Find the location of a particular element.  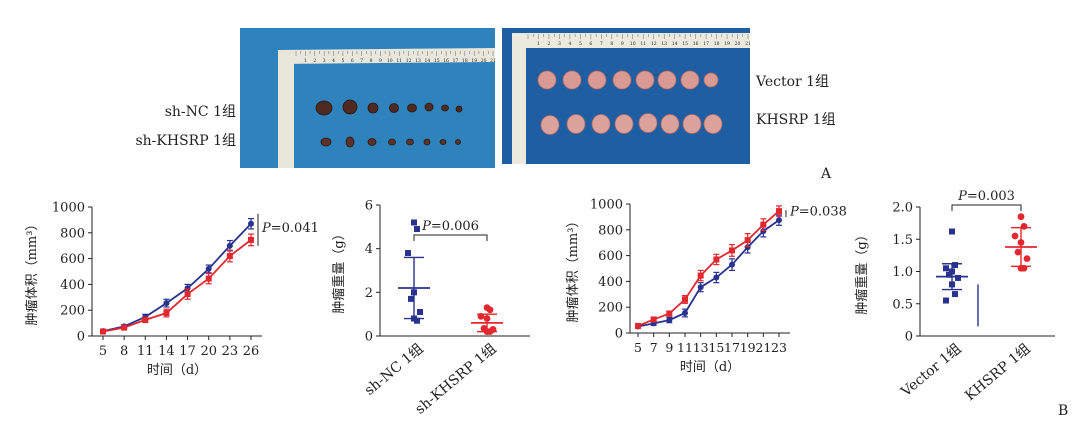

x-axis-label: 时间（d） is located at coordinates (177, 370).